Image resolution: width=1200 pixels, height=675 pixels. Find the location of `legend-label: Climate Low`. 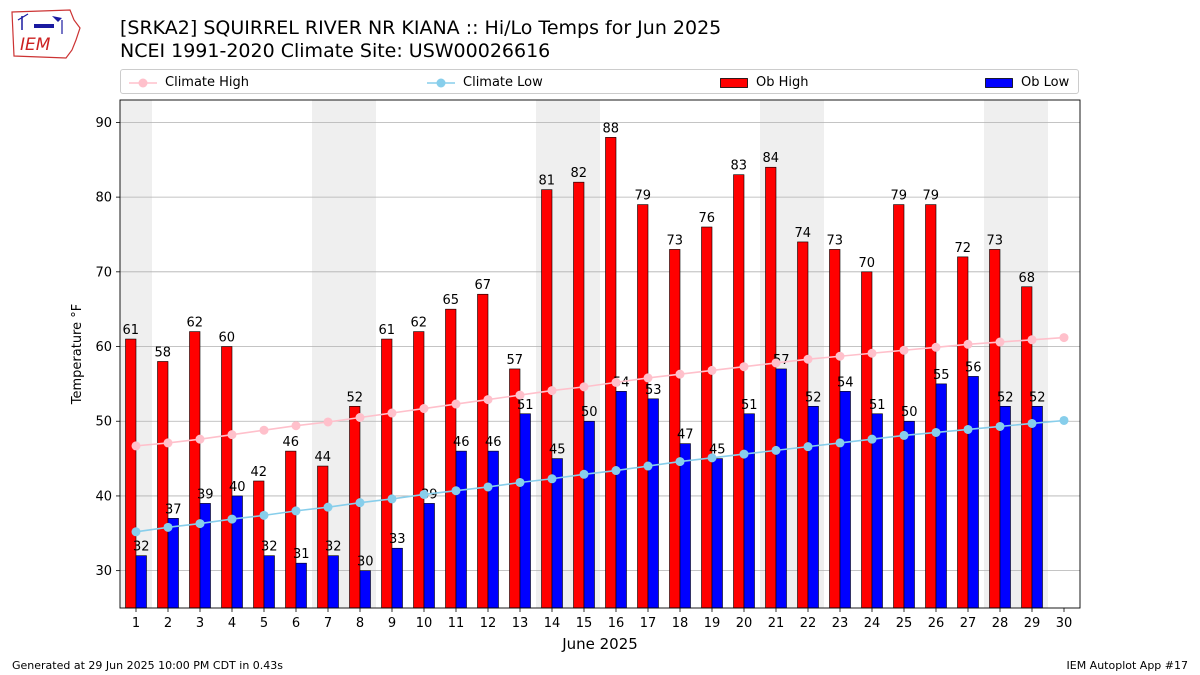

legend-label: Climate Low is located at coordinates (503, 82).